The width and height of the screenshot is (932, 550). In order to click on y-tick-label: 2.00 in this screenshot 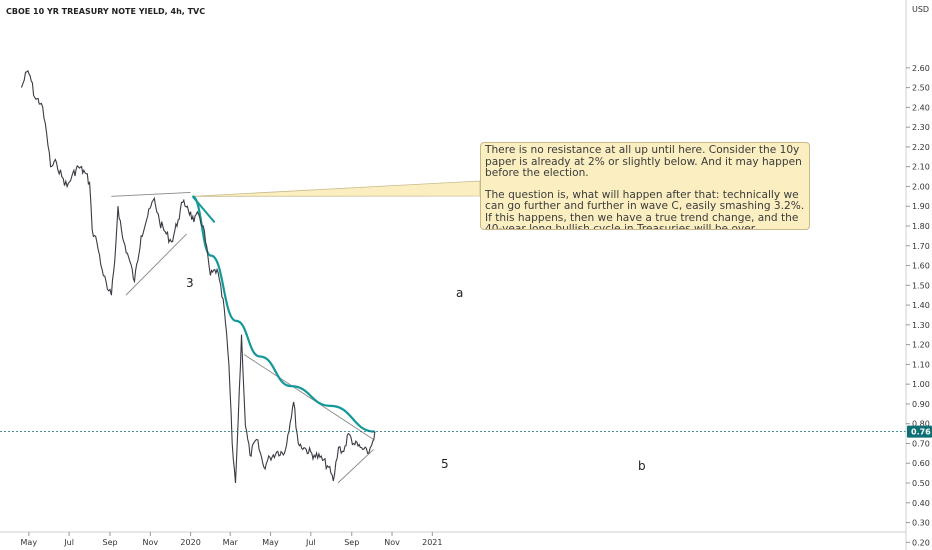, I will do `click(921, 186)`.